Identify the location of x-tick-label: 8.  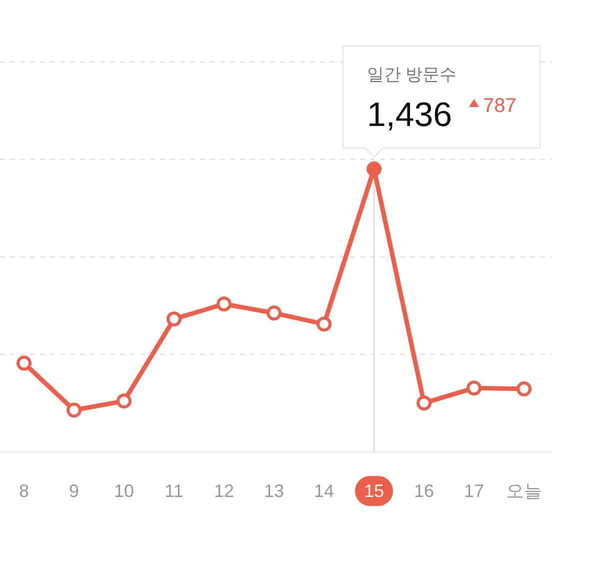
(24, 491).